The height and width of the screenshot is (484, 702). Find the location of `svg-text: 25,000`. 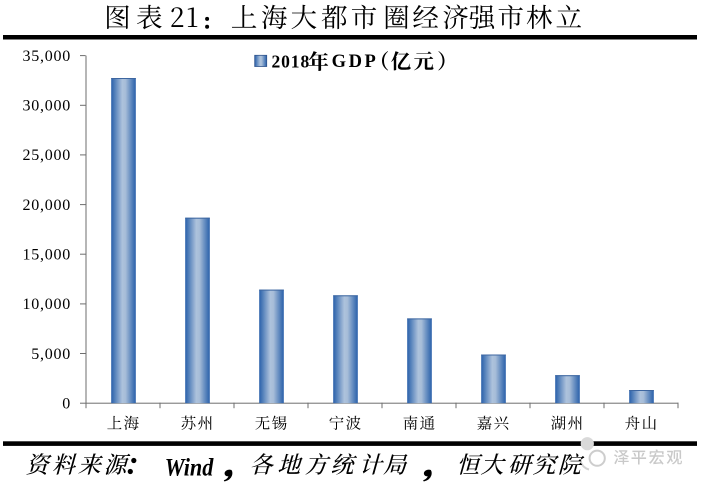

svg-text: 25,000 is located at coordinates (47, 155).